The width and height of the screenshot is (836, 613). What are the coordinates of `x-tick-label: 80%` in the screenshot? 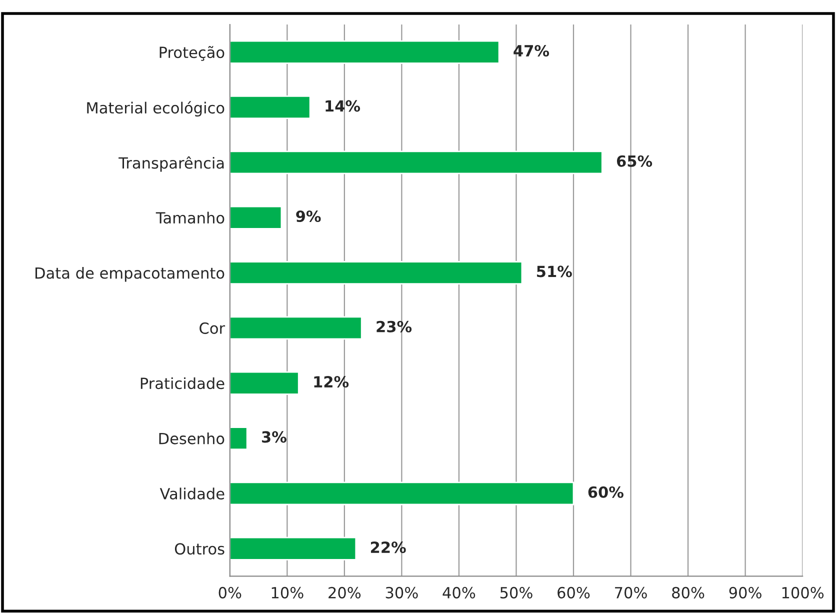 It's located at (688, 592).